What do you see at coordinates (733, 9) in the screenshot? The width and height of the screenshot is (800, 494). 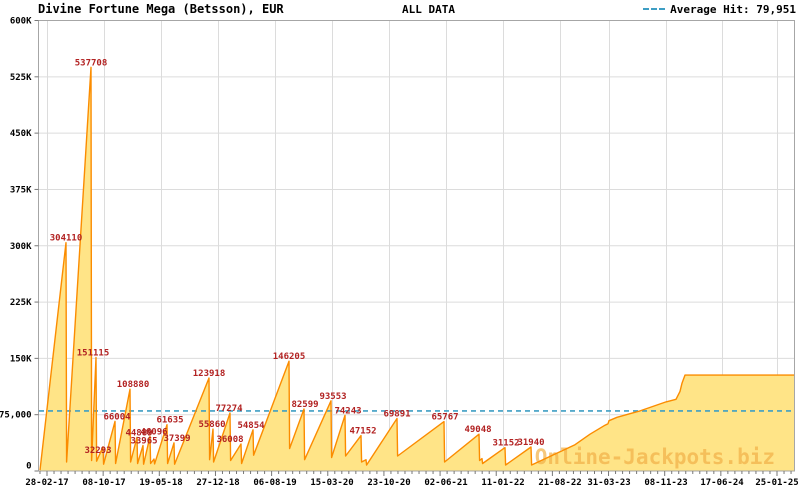 I see `average-hit-label: Average Hit: 79,951` at bounding box center [733, 9].